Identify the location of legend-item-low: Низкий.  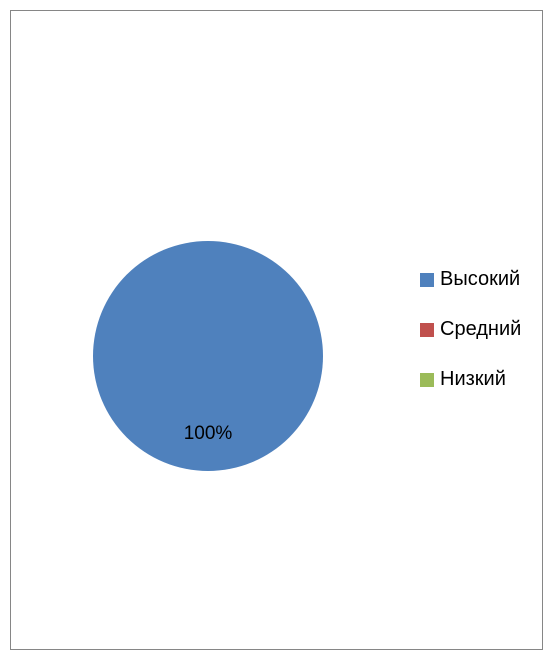
(470, 379).